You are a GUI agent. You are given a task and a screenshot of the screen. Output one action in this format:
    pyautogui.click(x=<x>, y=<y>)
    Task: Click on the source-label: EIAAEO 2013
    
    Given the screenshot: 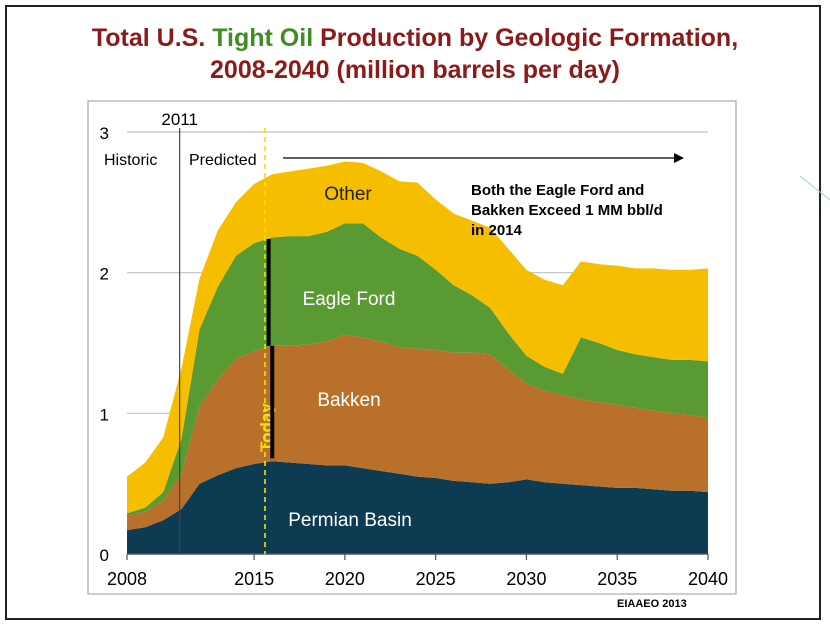 What is the action you would take?
    pyautogui.click(x=652, y=604)
    